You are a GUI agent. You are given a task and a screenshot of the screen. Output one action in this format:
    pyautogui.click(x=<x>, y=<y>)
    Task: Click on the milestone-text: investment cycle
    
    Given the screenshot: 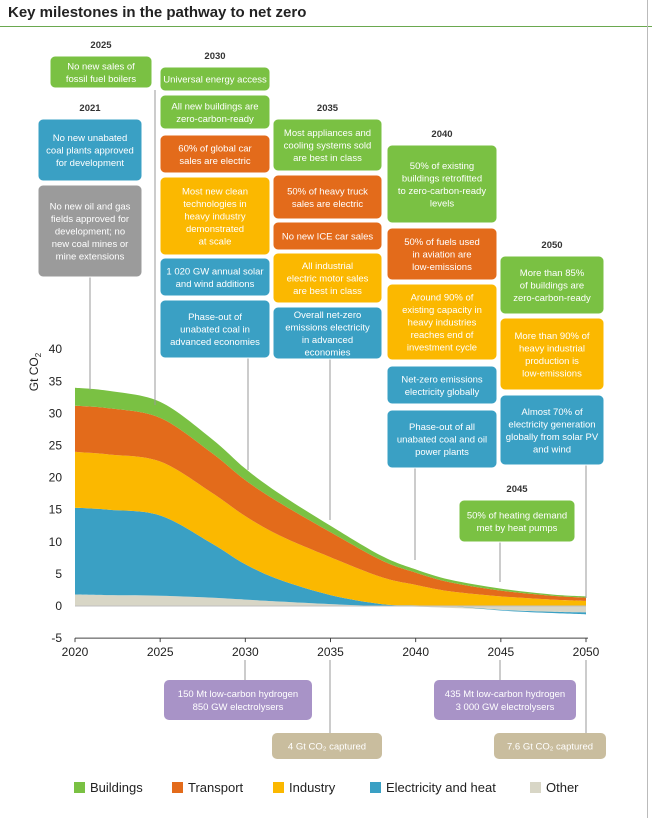 What is the action you would take?
    pyautogui.click(x=442, y=348)
    